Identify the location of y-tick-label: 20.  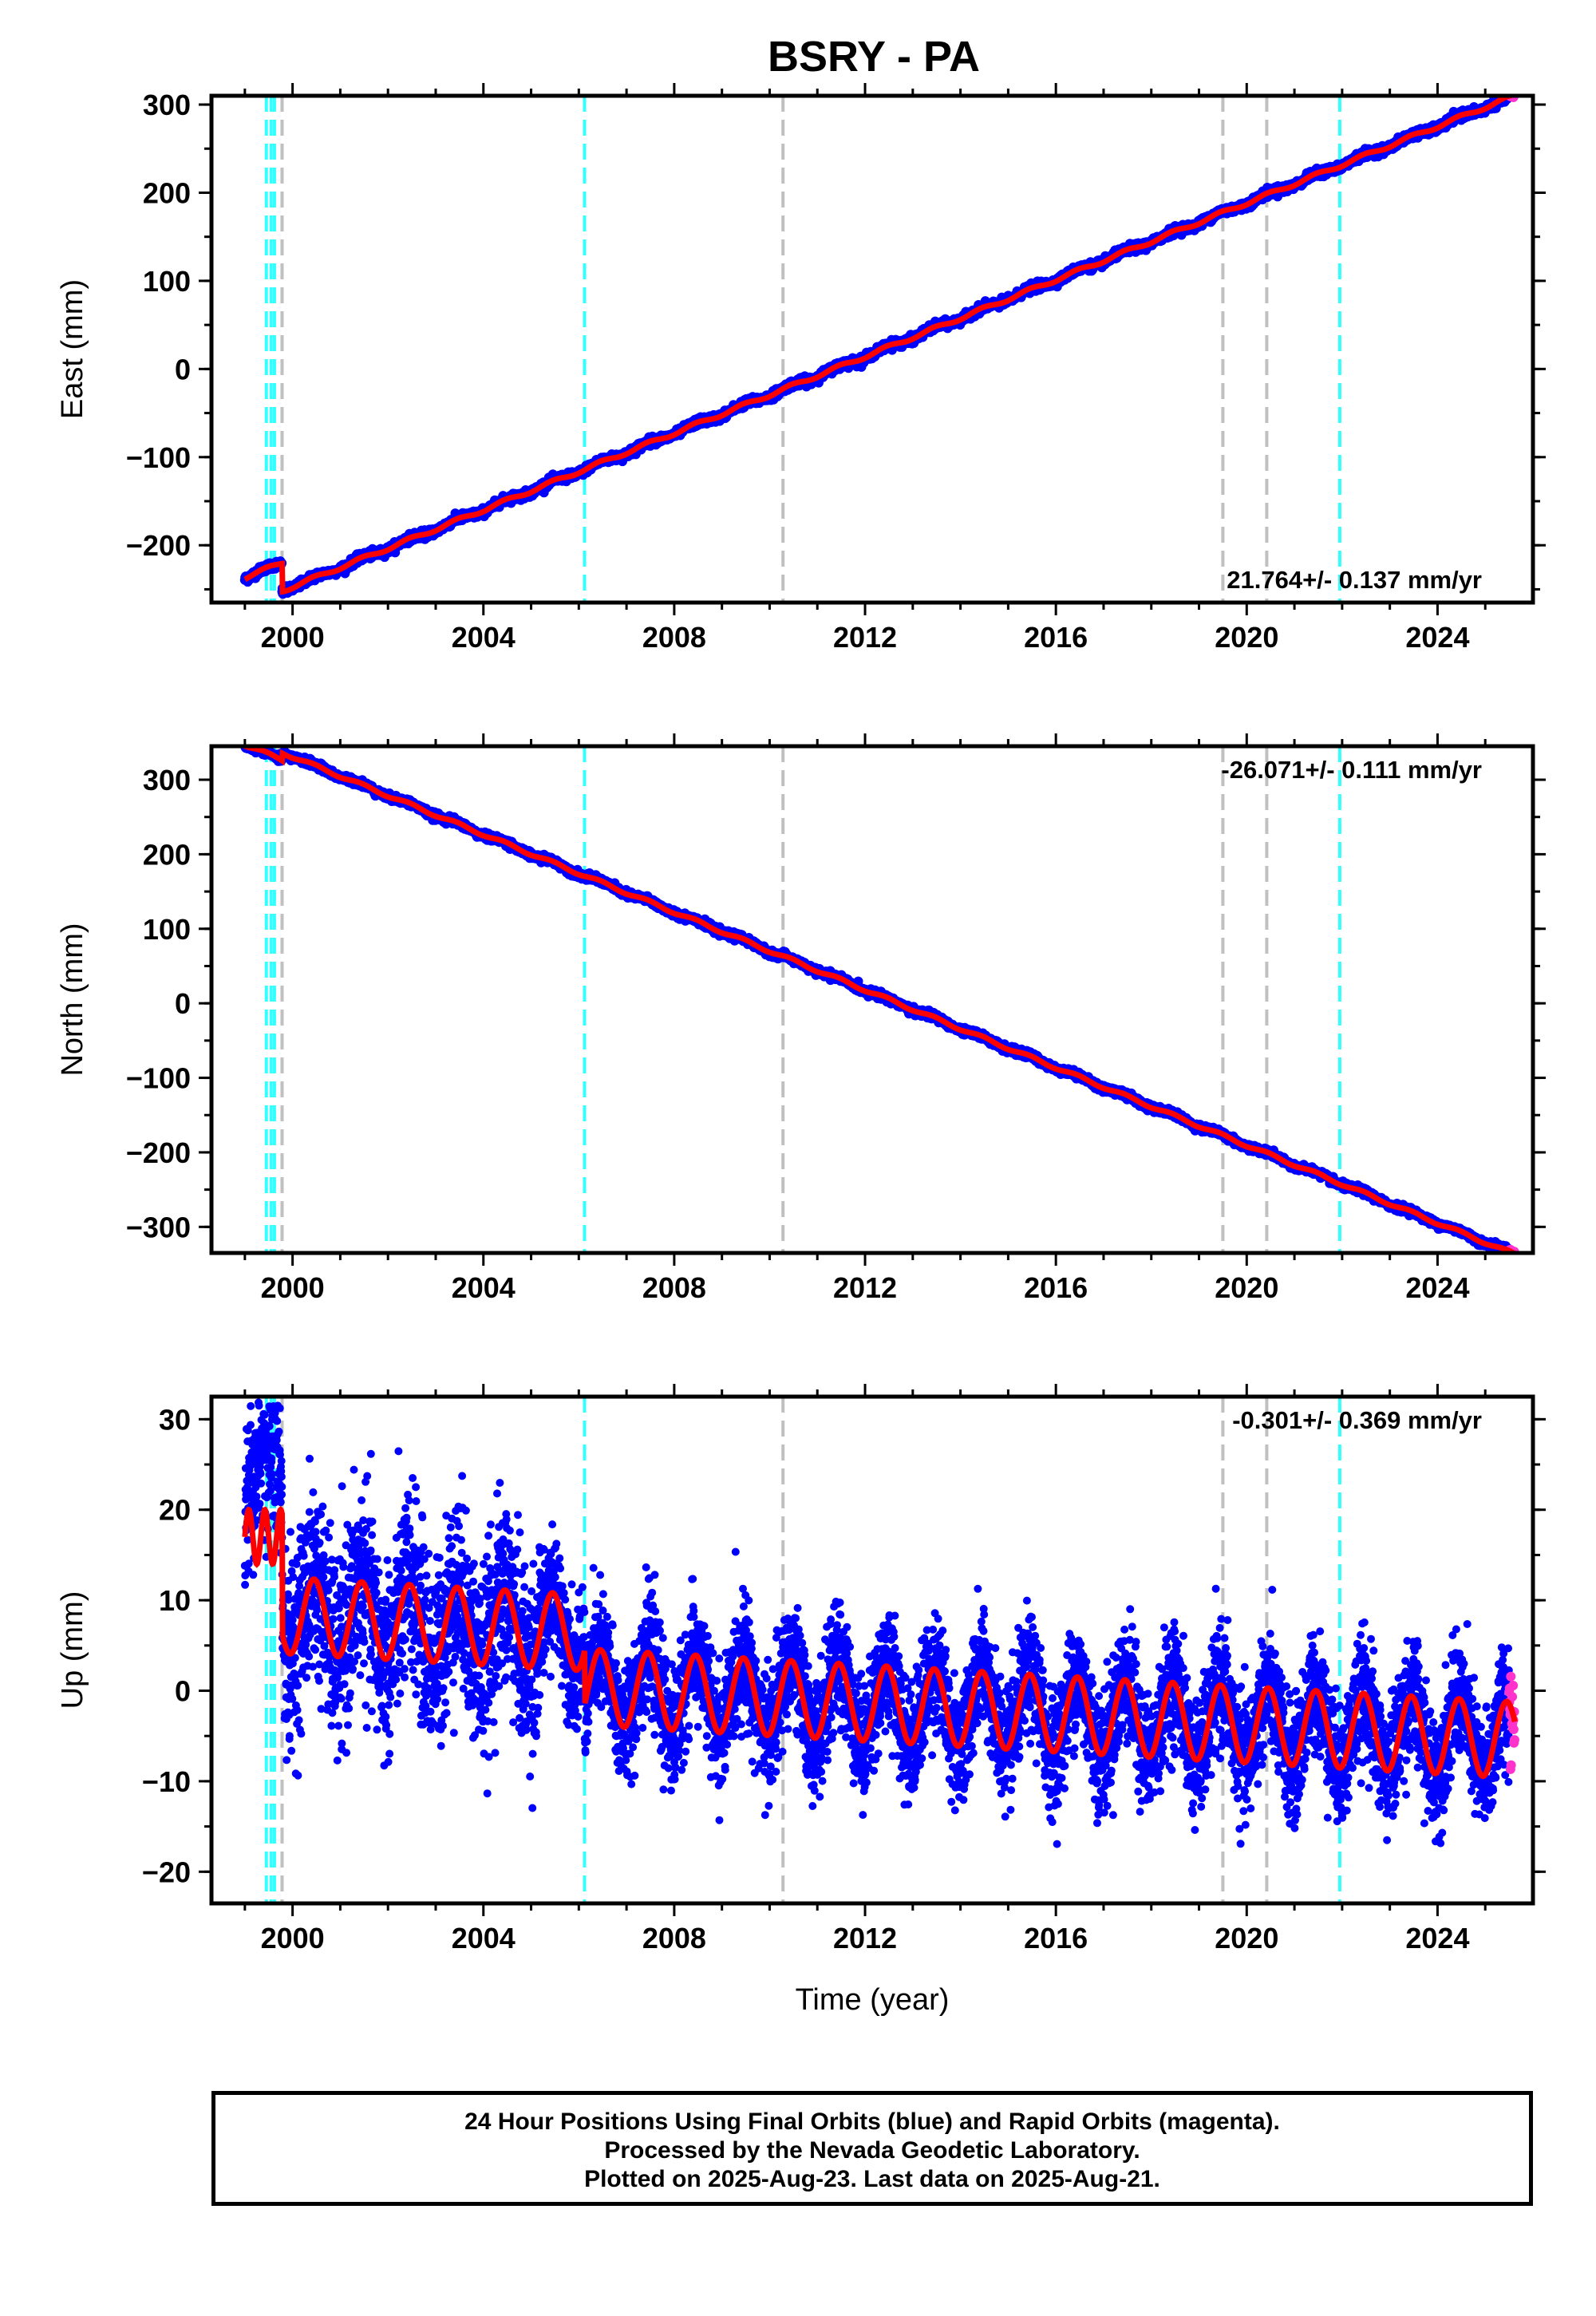
(175, 1510).